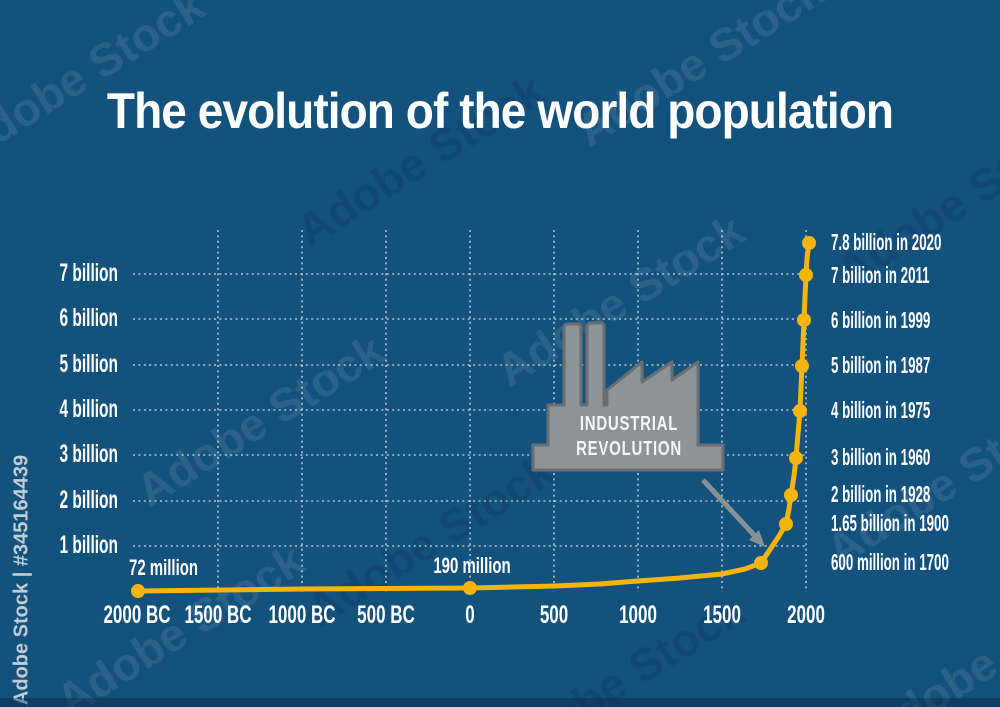 Image resolution: width=1000 pixels, height=707 pixels. I want to click on x-axis-label-0: 0, so click(470, 615).